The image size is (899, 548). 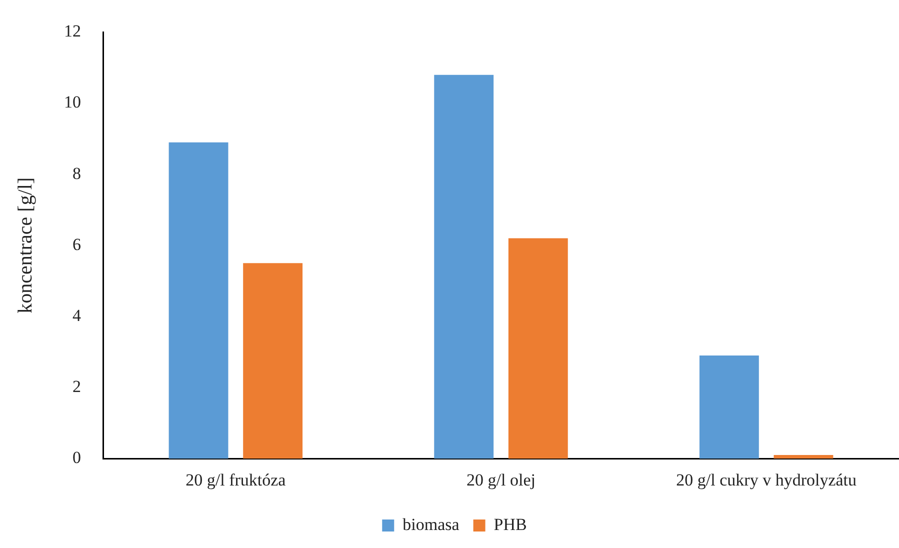 What do you see at coordinates (76, 386) in the screenshot?
I see `y-tick-label: 2` at bounding box center [76, 386].